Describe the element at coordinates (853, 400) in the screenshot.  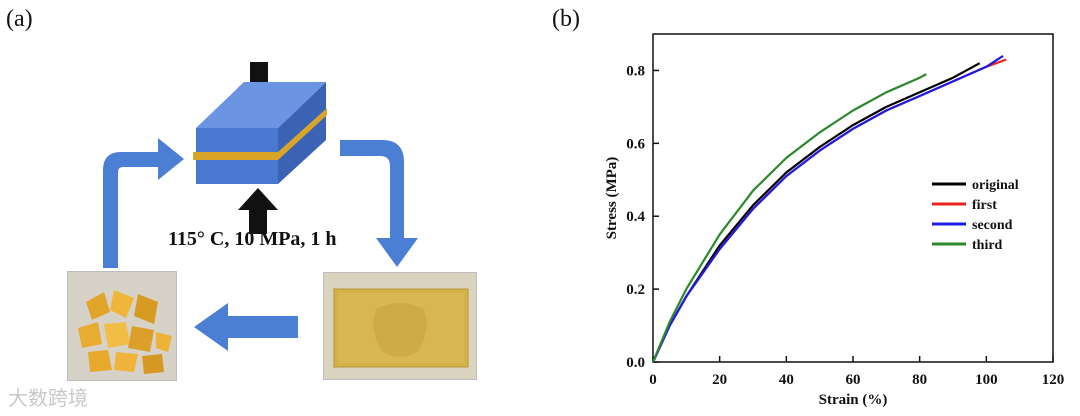
I see `x-axis-title: Strain (%)` at that location.